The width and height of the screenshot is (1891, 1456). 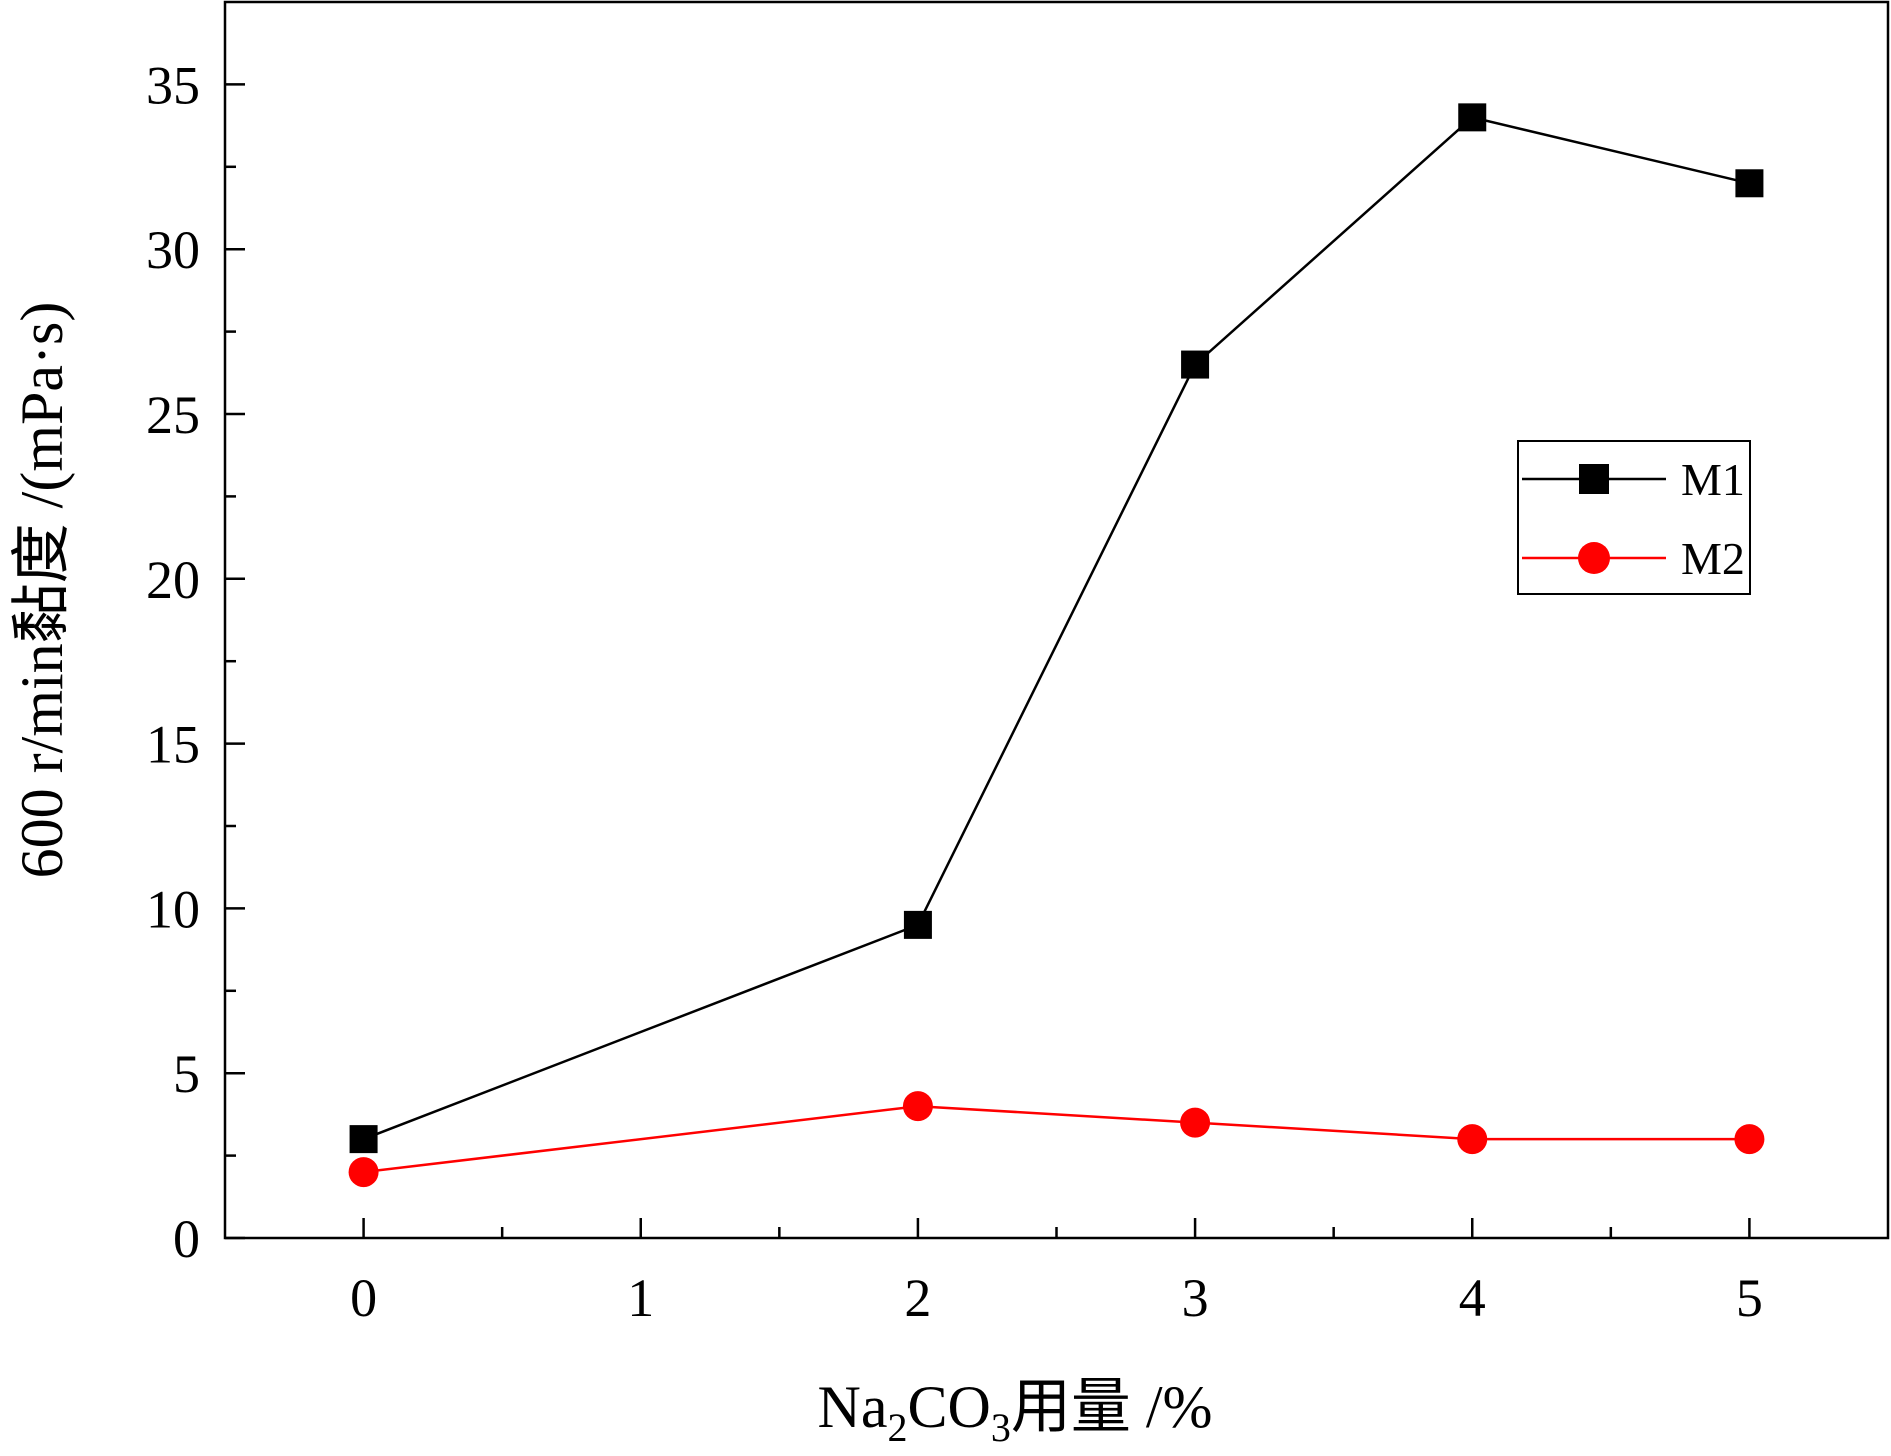 I want to click on x-axis-title-sub1: 2, so click(x=897, y=1427).